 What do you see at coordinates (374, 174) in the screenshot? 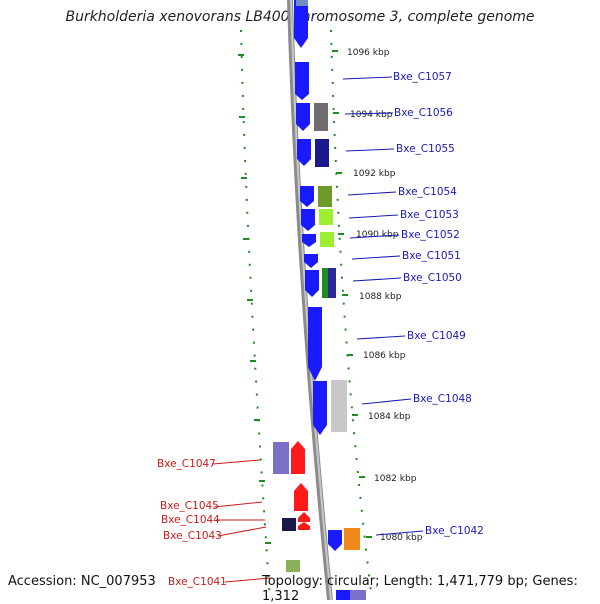
I see `scale-label: 1092 kbp` at bounding box center [374, 174].